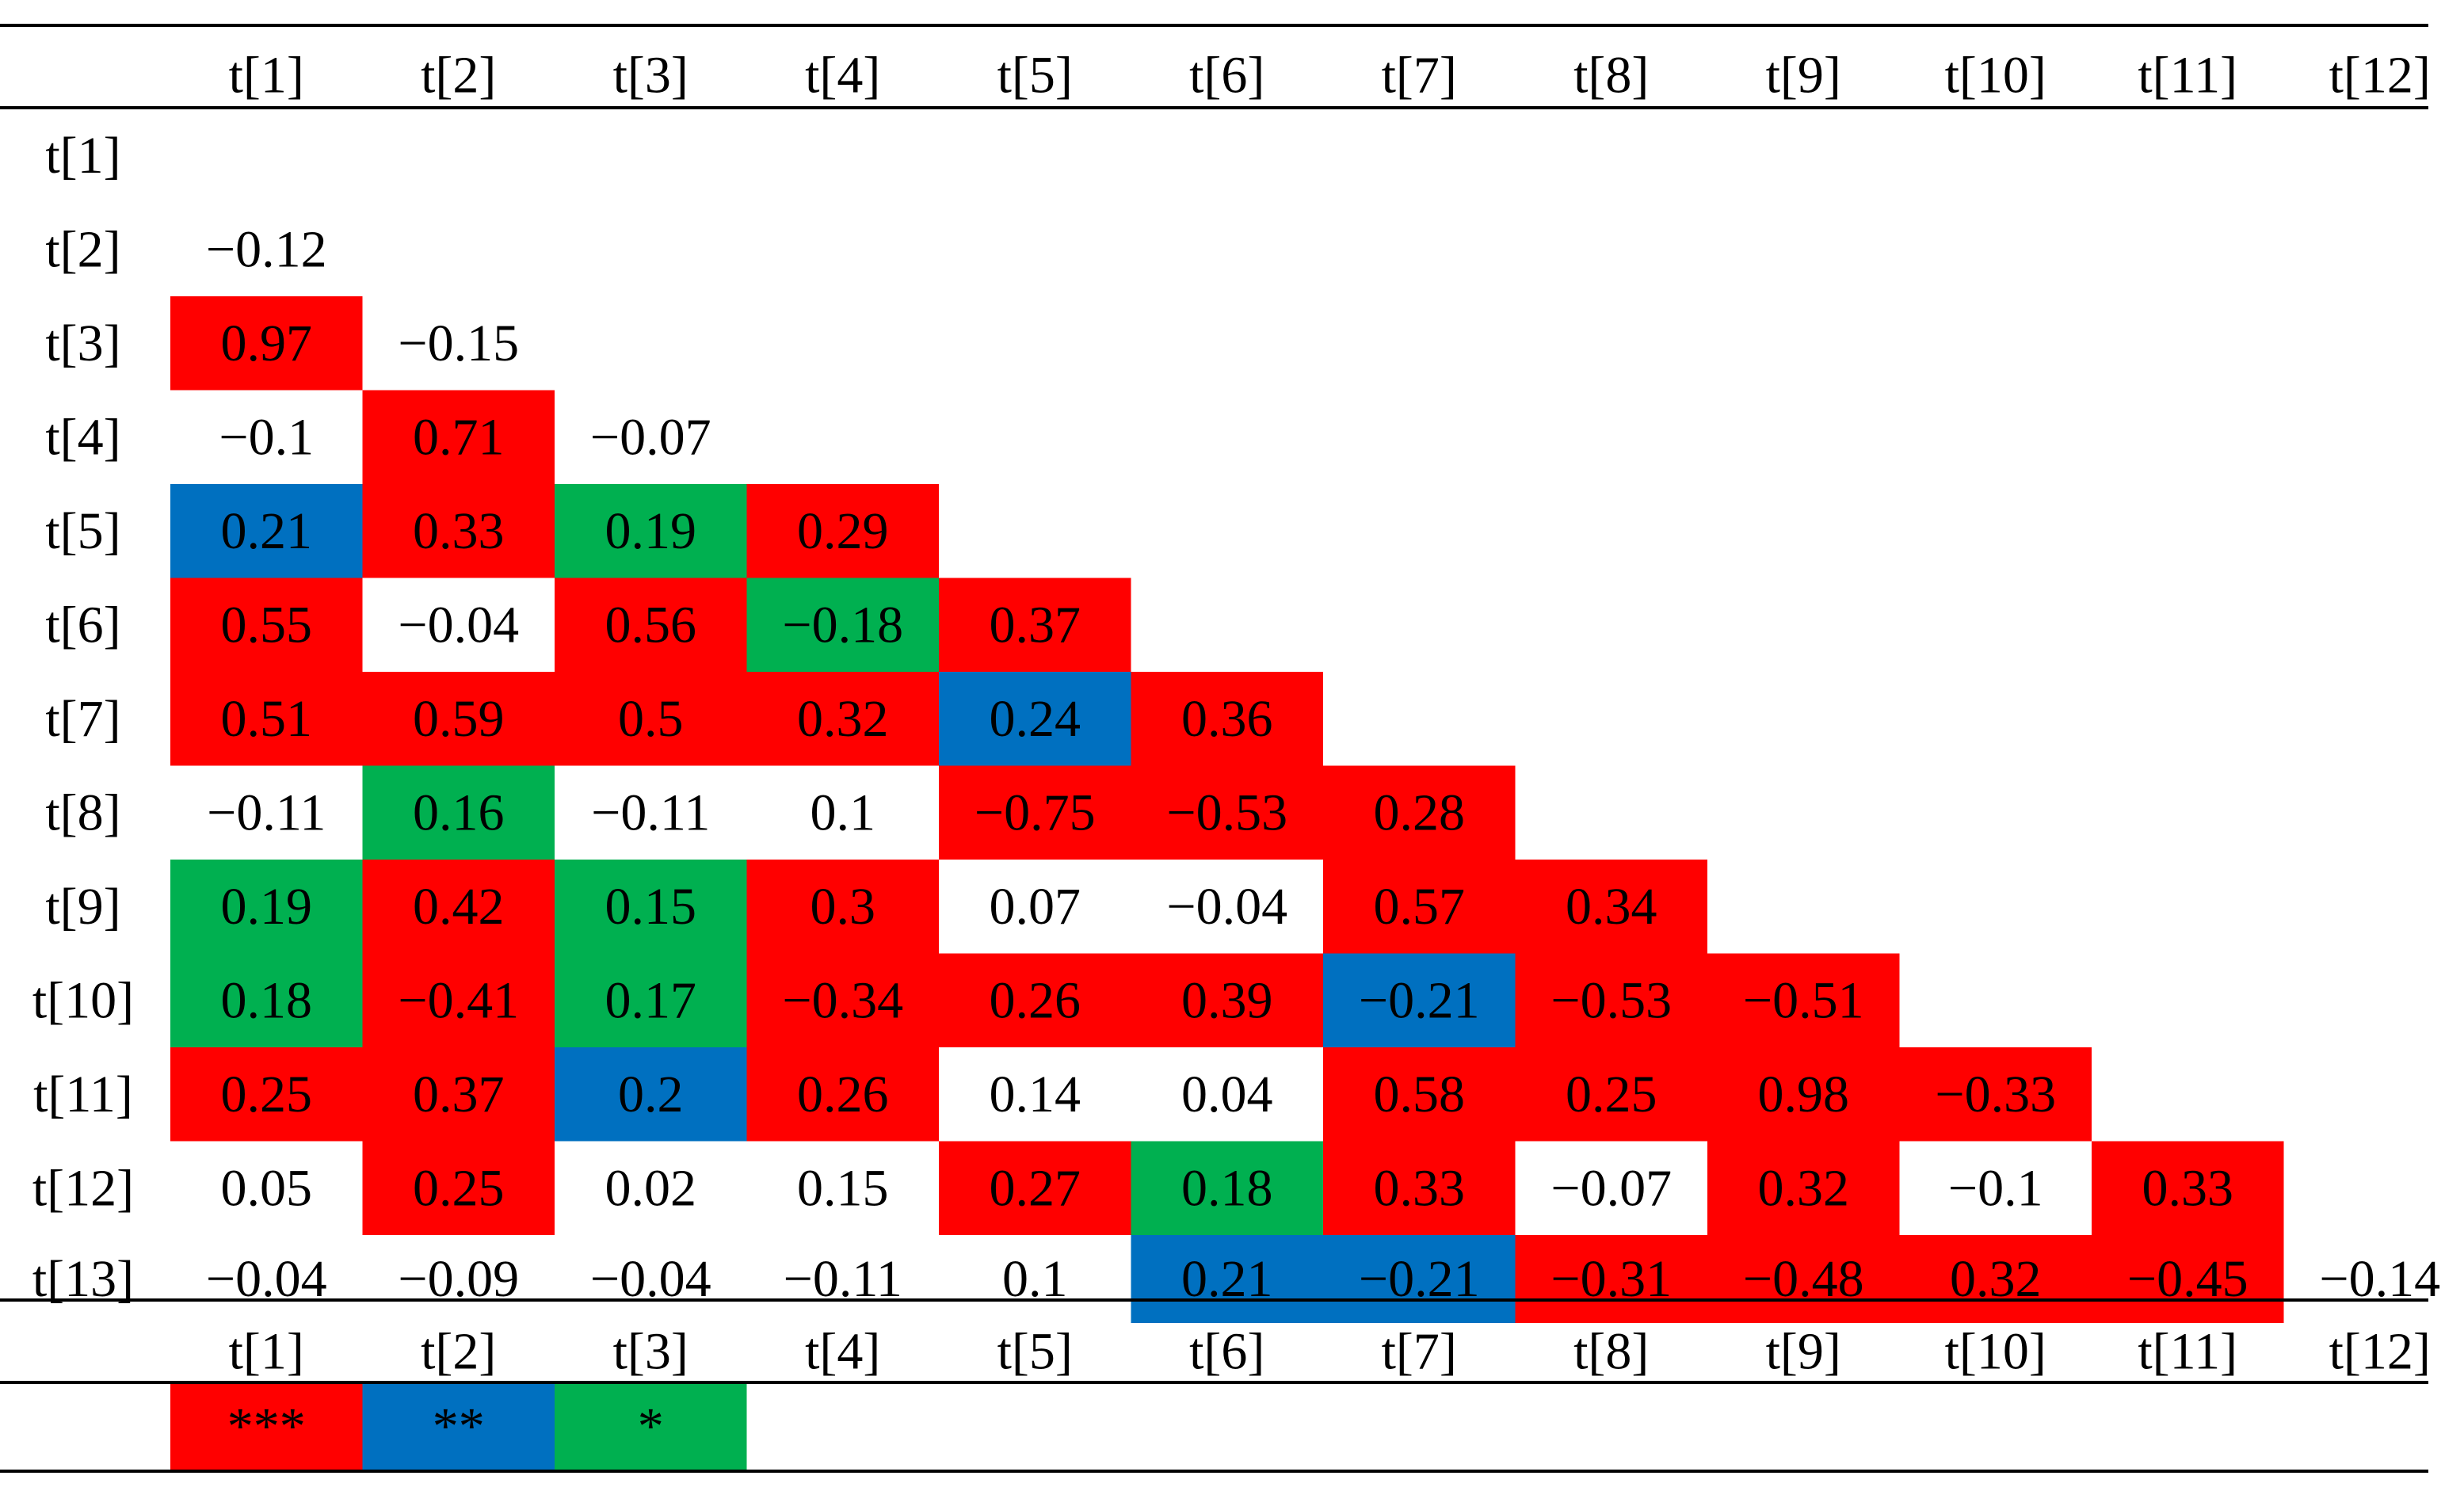 The width and height of the screenshot is (2464, 1487). What do you see at coordinates (82, 812) in the screenshot?
I see `row-label-8: t[8]` at bounding box center [82, 812].